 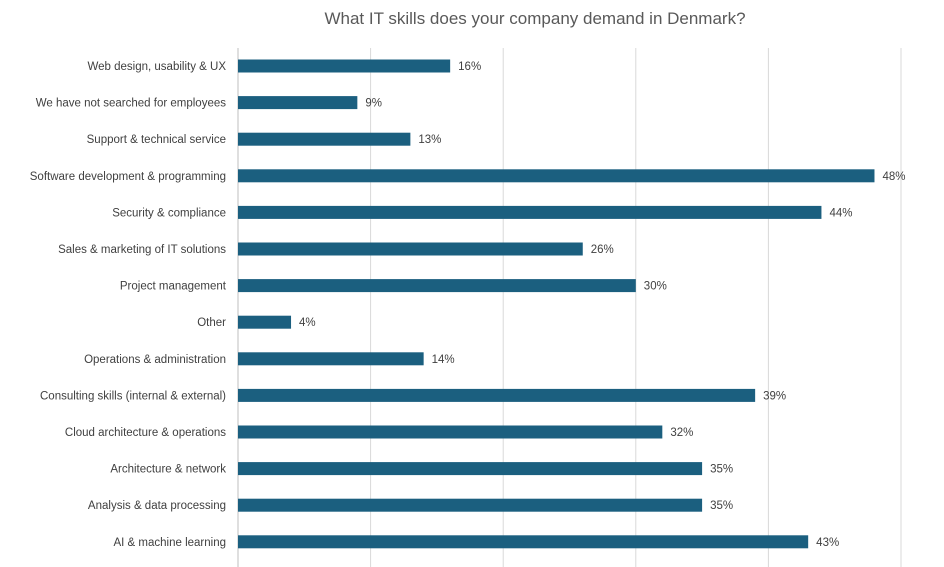 What do you see at coordinates (681, 433) in the screenshot?
I see `data-label: 32%` at bounding box center [681, 433].